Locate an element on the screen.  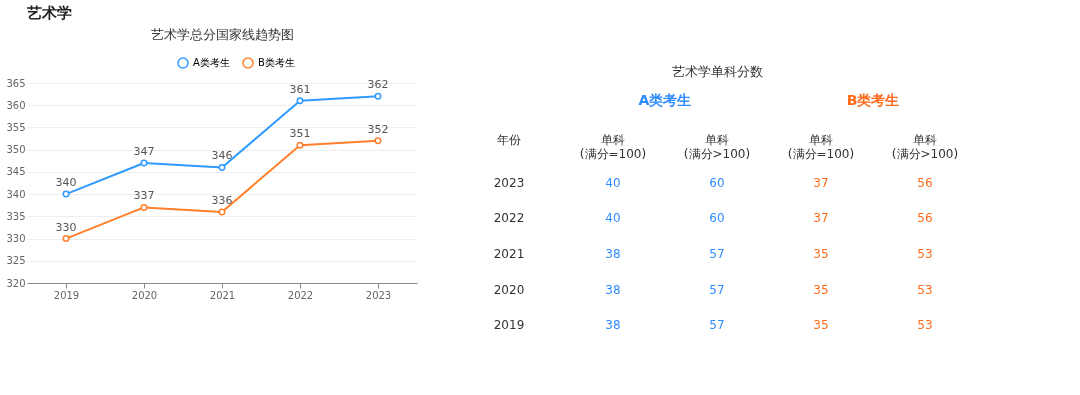
data-label: 352 is located at coordinates (378, 129).